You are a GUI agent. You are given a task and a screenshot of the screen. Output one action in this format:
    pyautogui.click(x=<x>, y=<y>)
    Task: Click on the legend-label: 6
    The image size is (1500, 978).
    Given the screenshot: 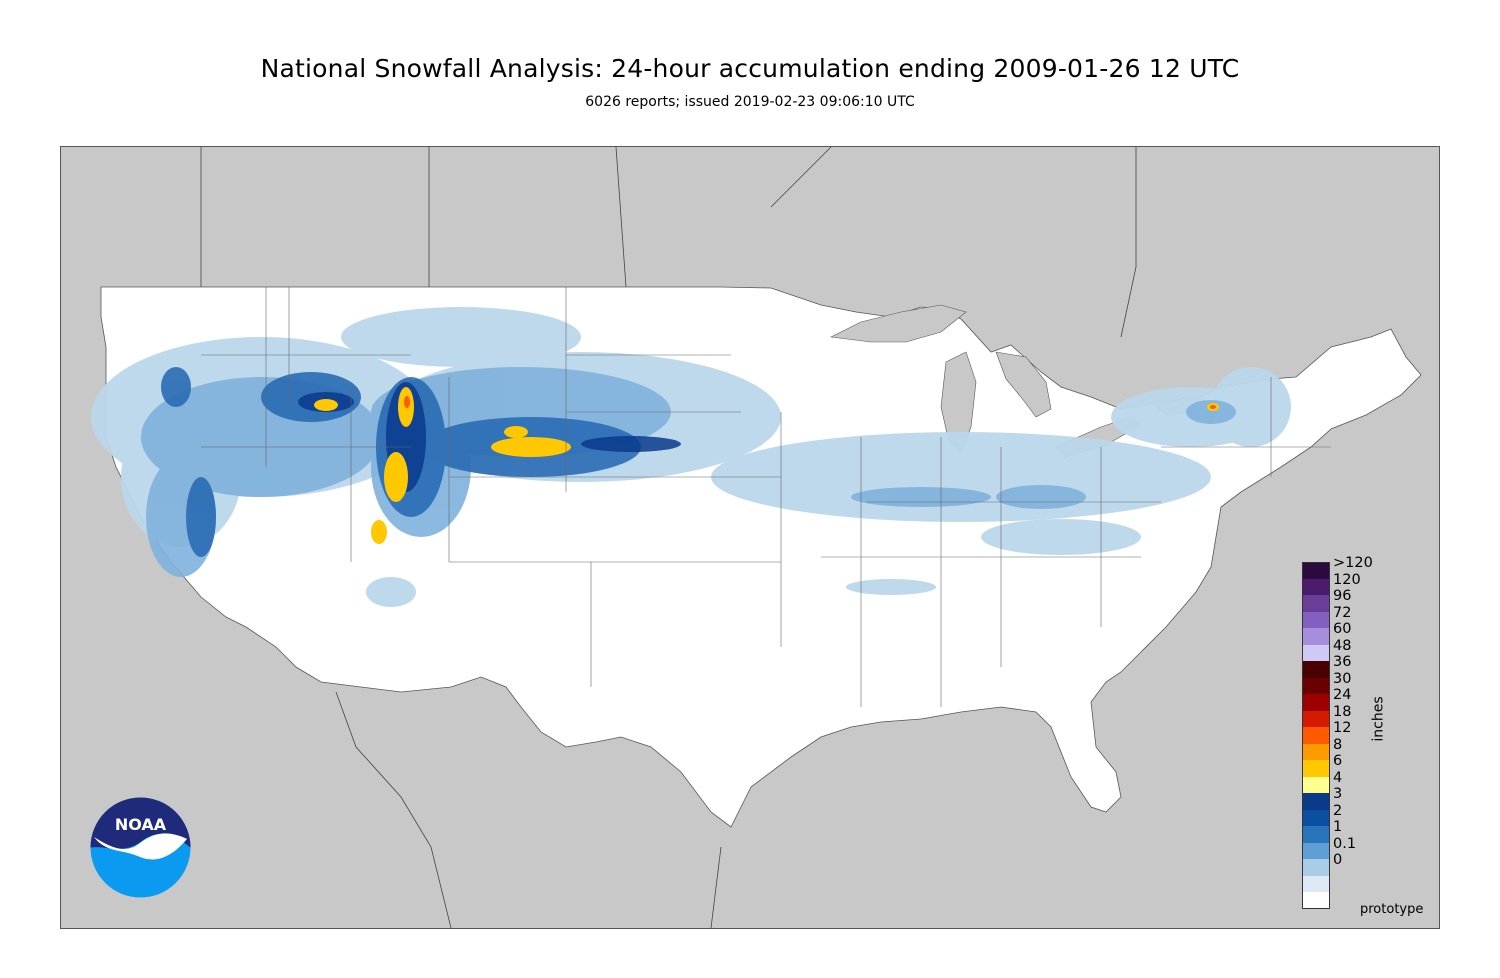 What is the action you would take?
    pyautogui.click(x=1338, y=761)
    